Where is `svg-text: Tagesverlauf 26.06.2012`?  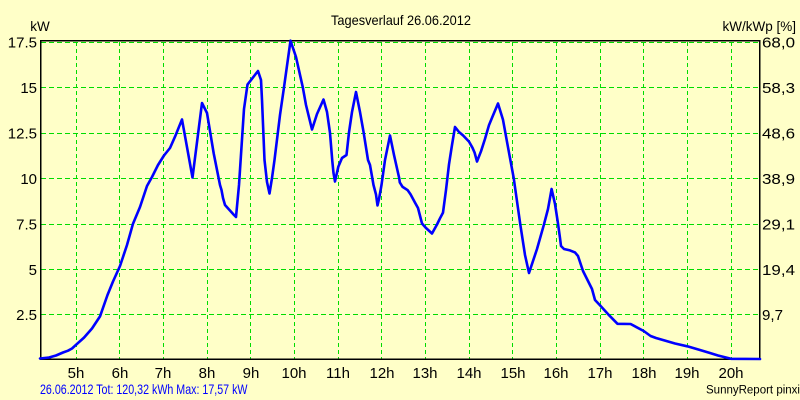
svg-text: Tagesverlauf 26.06.2012 is located at coordinates (401, 20).